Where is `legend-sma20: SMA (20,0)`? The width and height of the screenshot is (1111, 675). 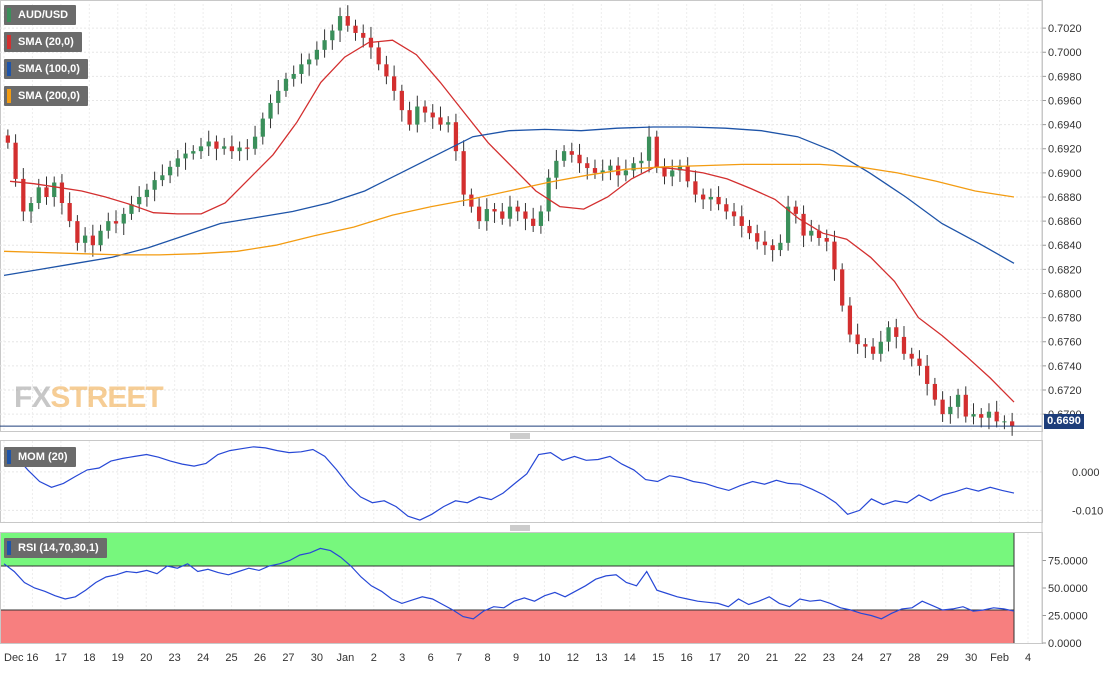 legend-sma20: SMA (20,0) is located at coordinates (43, 42).